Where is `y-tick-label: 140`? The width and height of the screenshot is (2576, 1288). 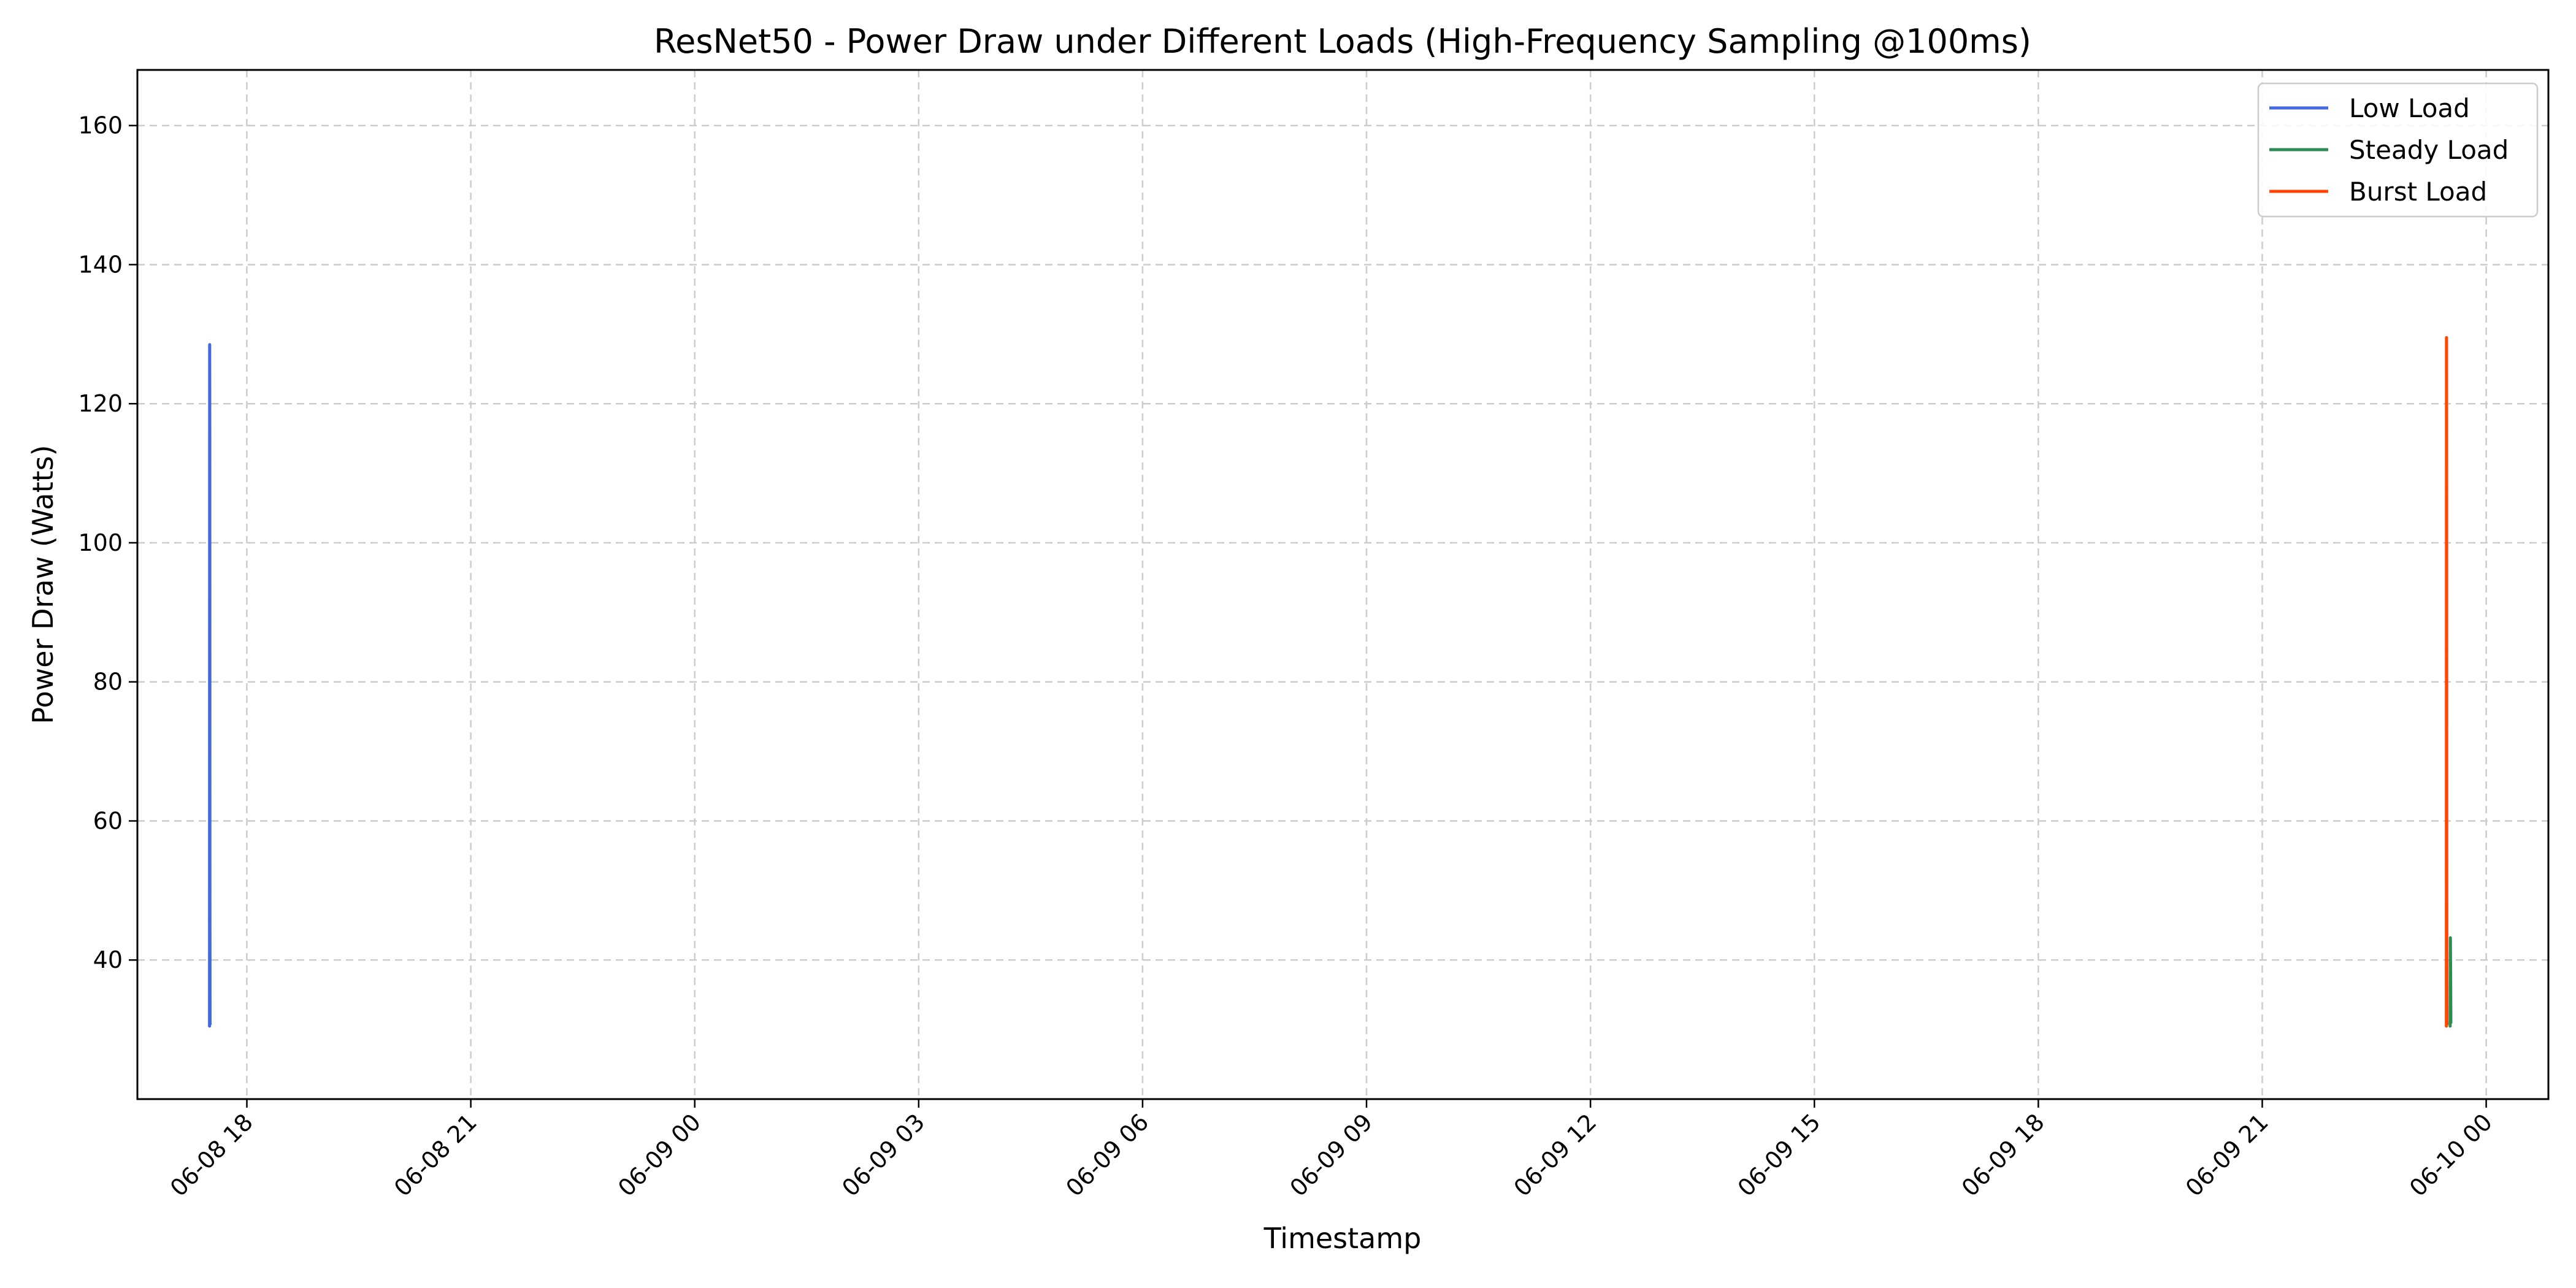 y-tick-label: 140 is located at coordinates (100, 264).